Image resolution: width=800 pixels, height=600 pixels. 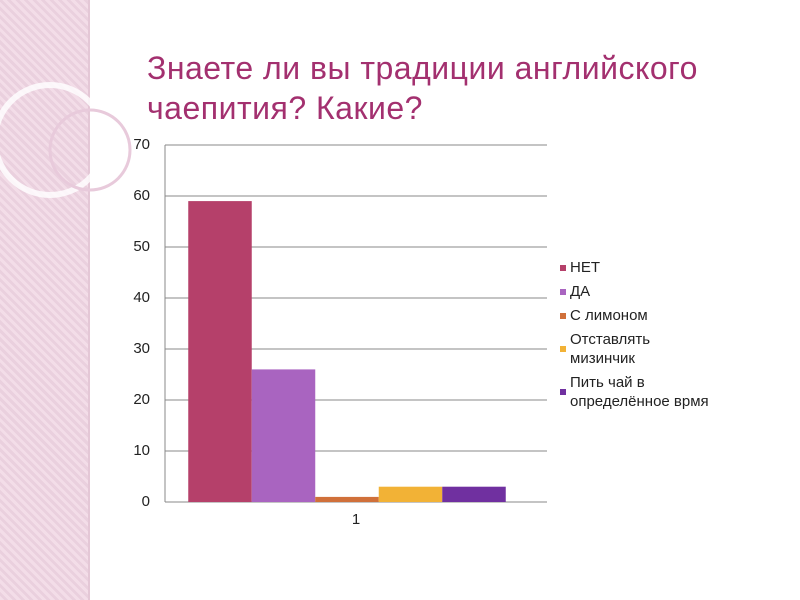 I want to click on y-tick-label: 50, so click(x=141, y=246).